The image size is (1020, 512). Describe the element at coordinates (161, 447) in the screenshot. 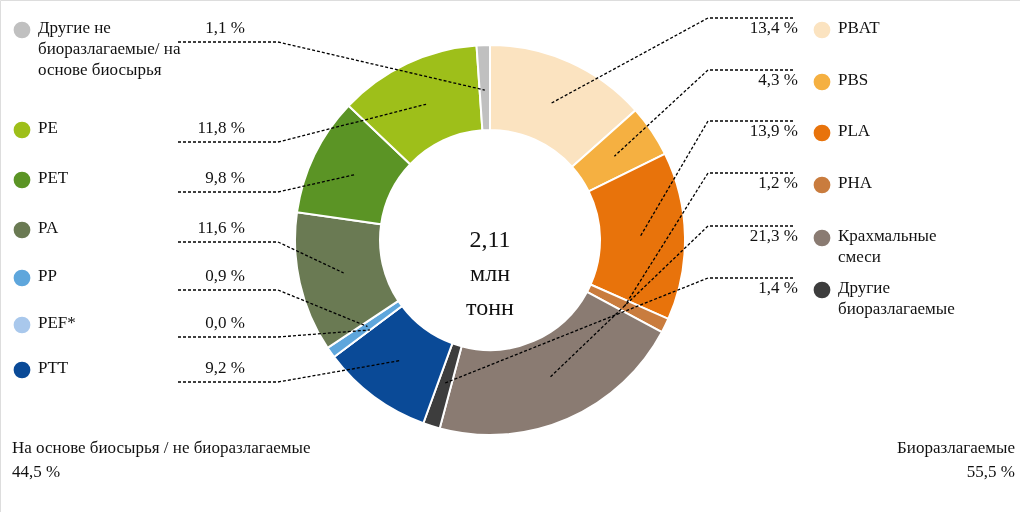

I see `text: На основе биосырья / не биоразлагаемые` at that location.